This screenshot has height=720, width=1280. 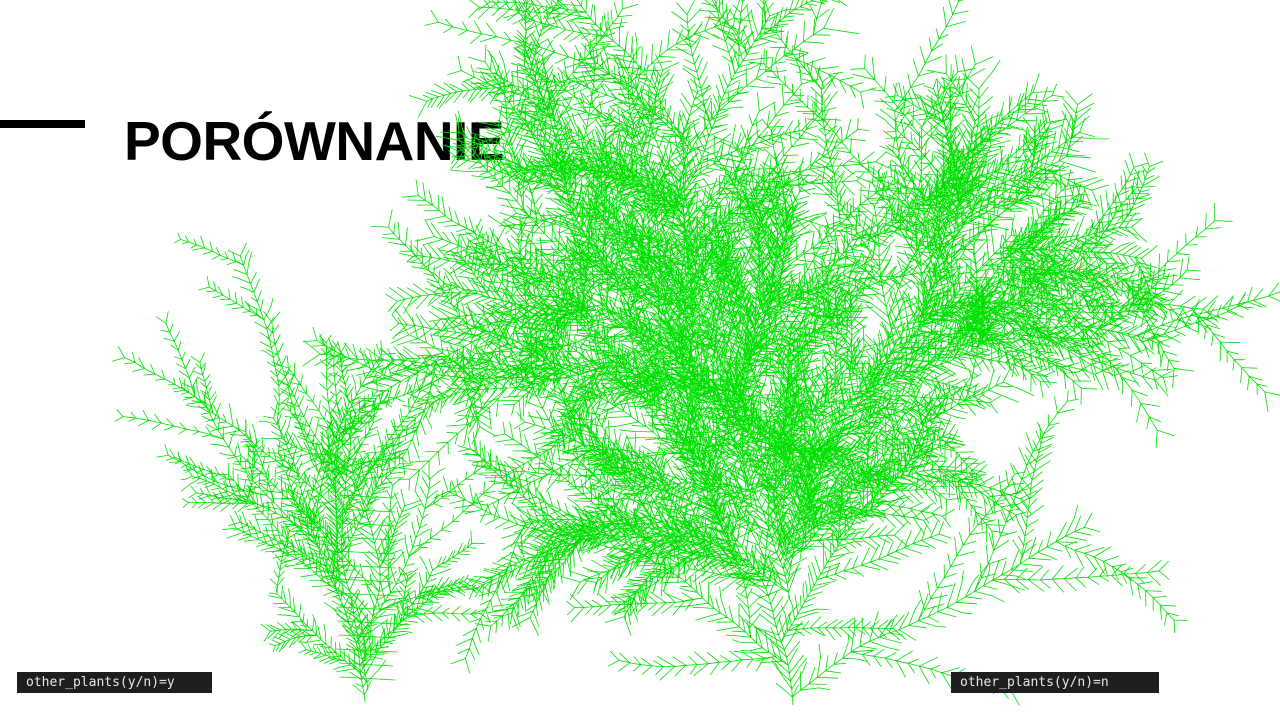 I want to click on slide-title: PORÓWNANIE, so click(x=314, y=141).